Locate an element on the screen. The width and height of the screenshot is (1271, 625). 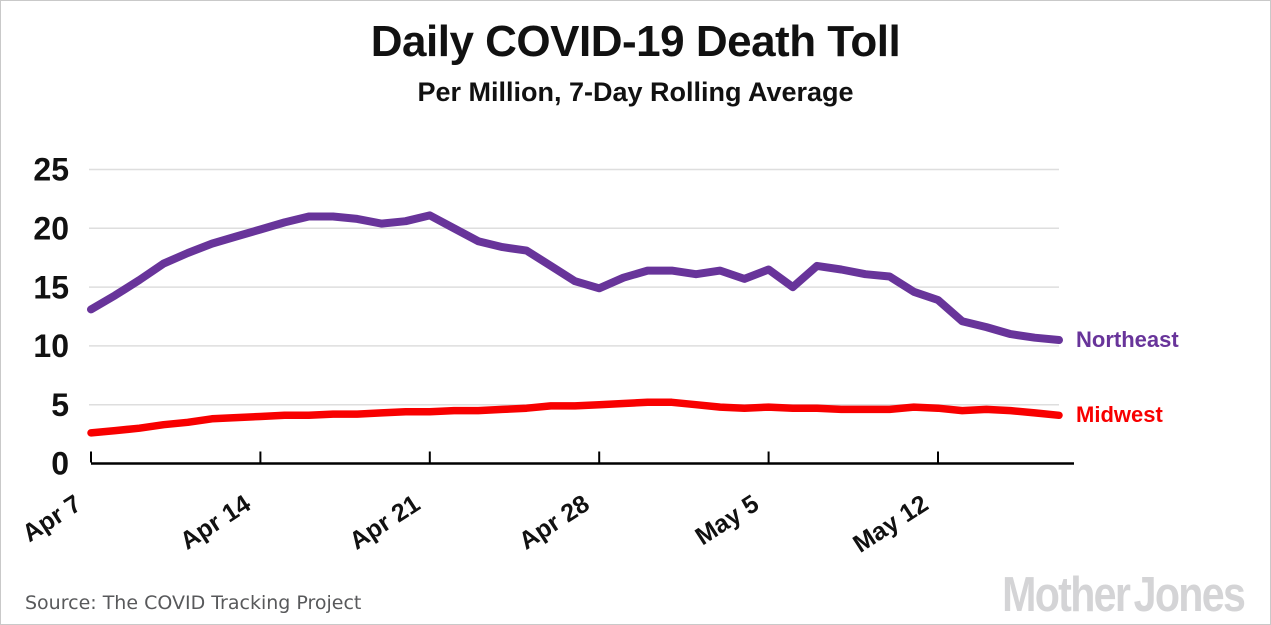
y-axis-tick-label: 5 is located at coordinates (60, 405).